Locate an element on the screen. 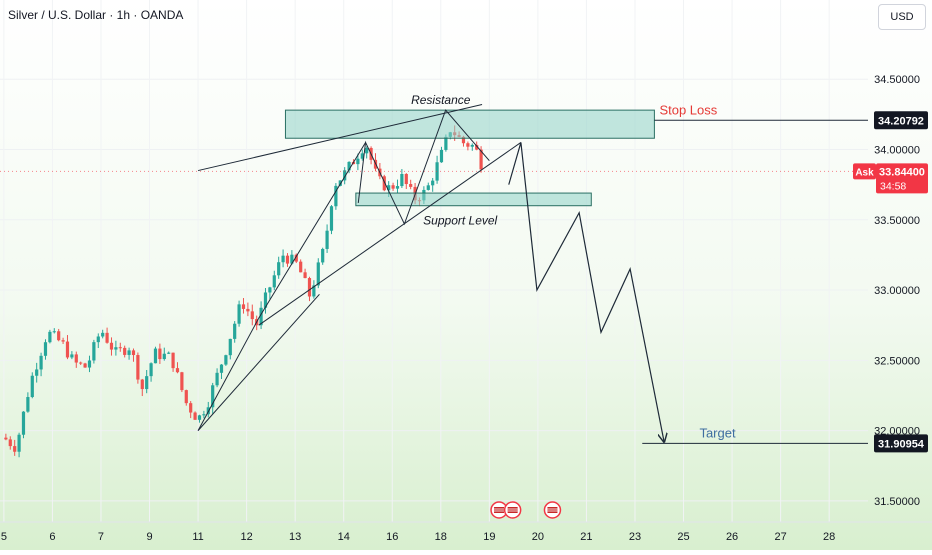  symbol-title: Silver / U.S. Dollar · 1h · OANDA is located at coordinates (96, 15).